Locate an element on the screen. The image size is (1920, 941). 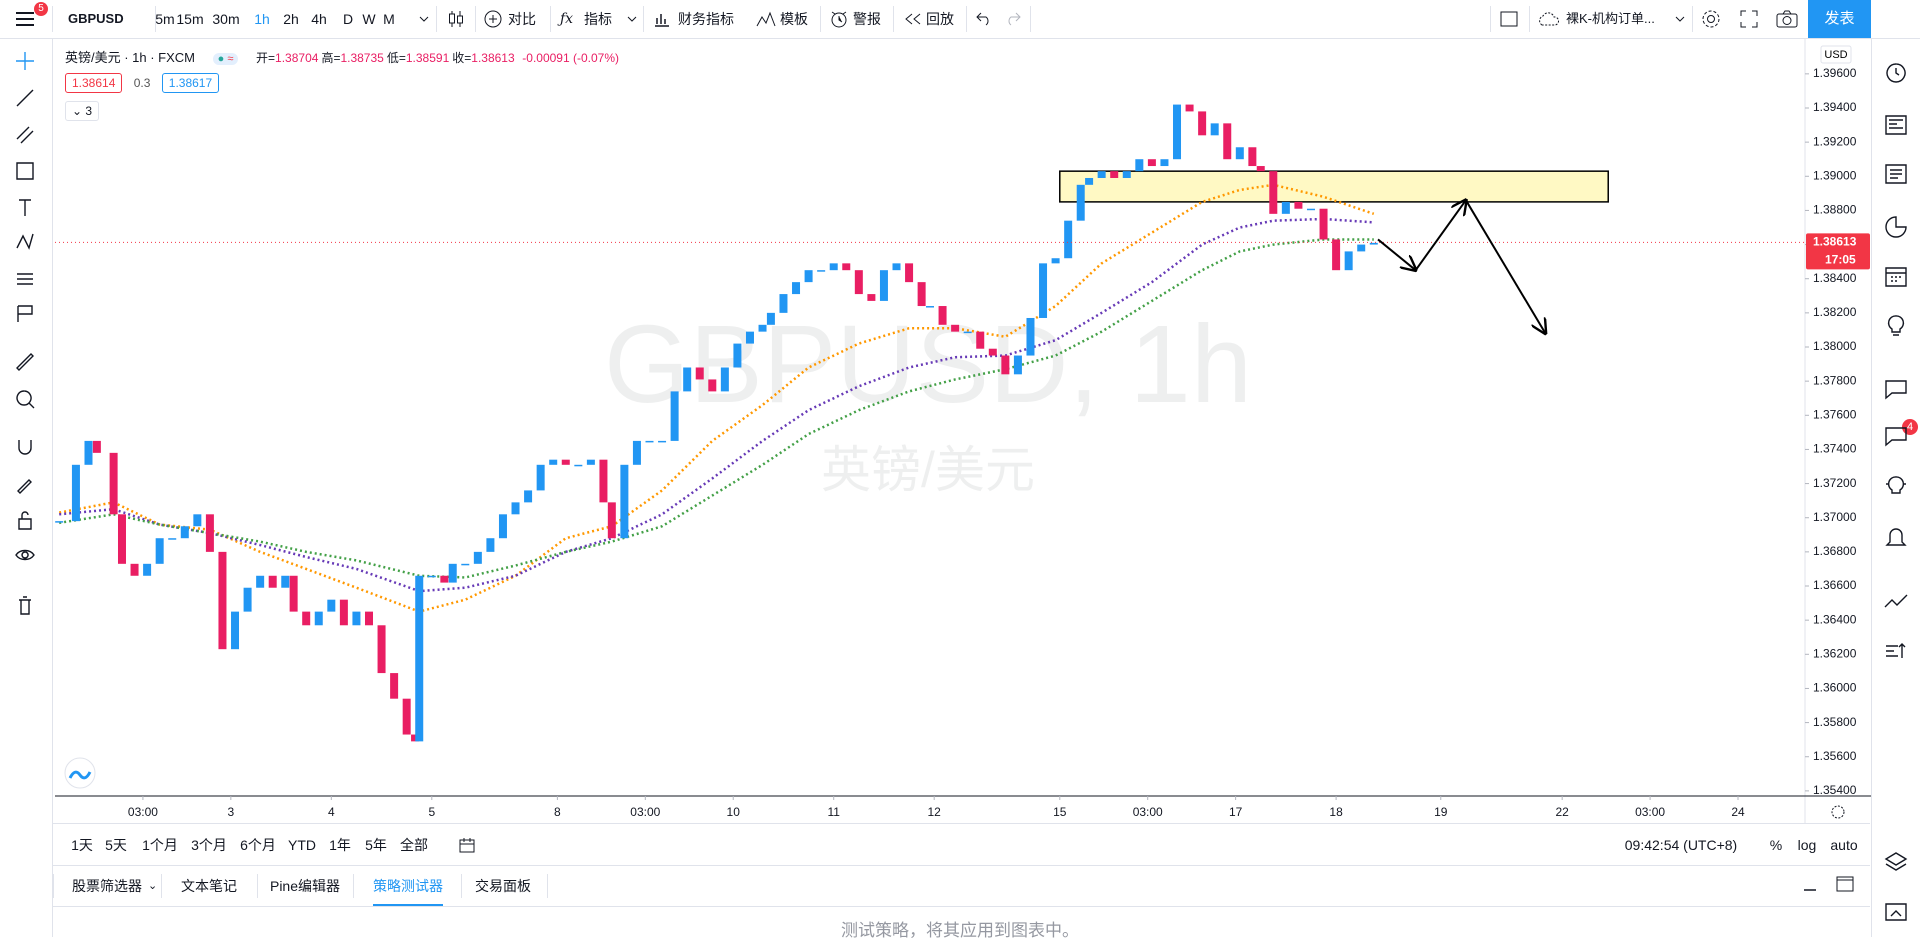
snapshot-icon is located at coordinates (1787, 19).